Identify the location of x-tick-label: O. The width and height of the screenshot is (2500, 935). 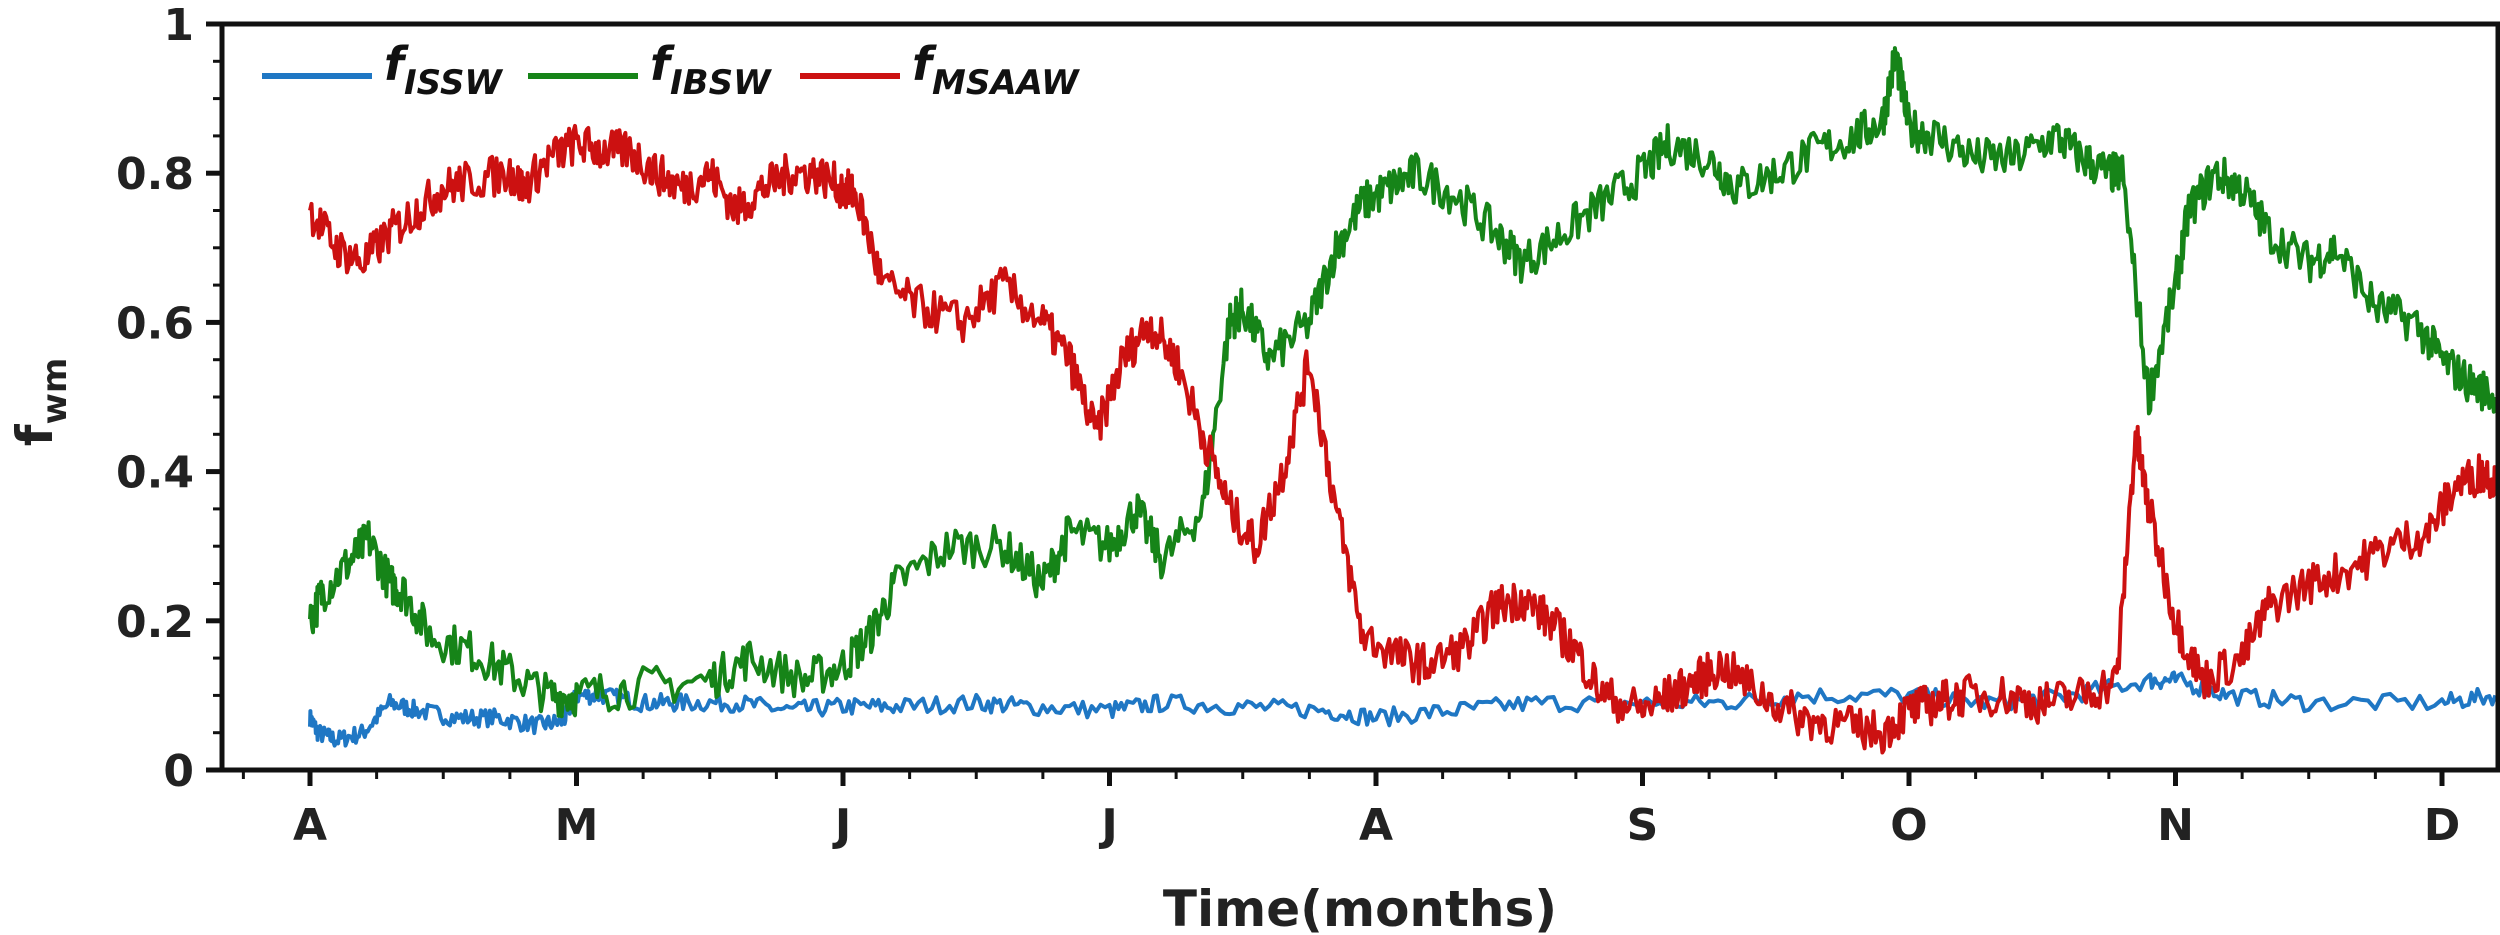
(1908, 825).